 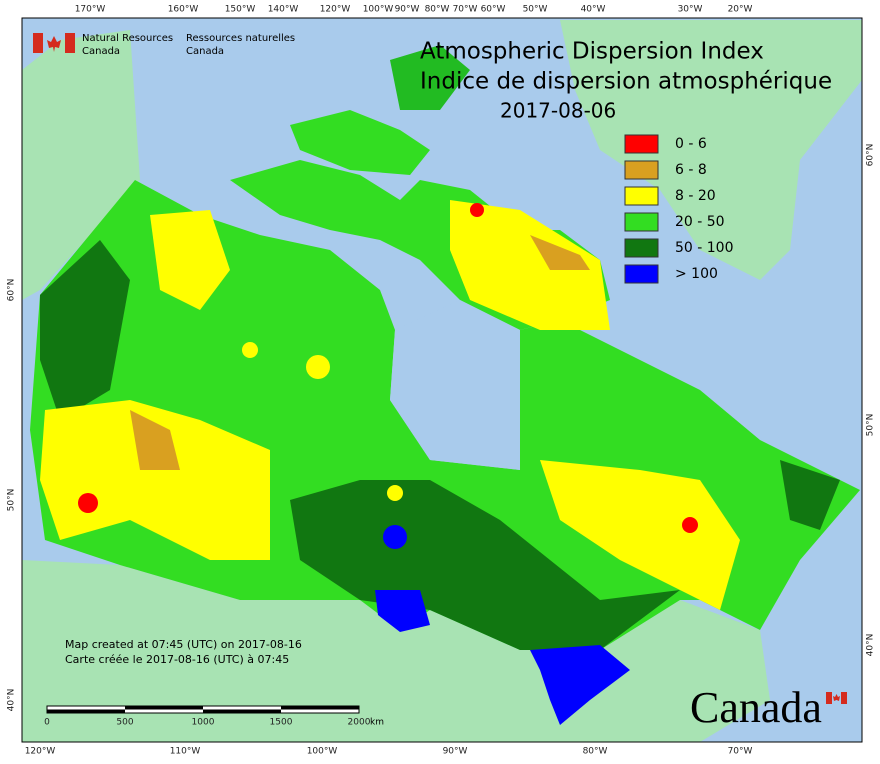 What do you see at coordinates (183, 10) in the screenshot?
I see `longitude-label: 160°W` at bounding box center [183, 10].